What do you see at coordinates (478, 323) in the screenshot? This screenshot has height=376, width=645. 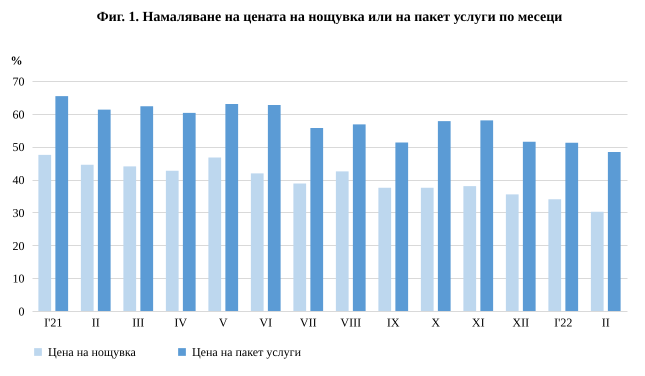 I see `x-tick-label: XI` at bounding box center [478, 323].